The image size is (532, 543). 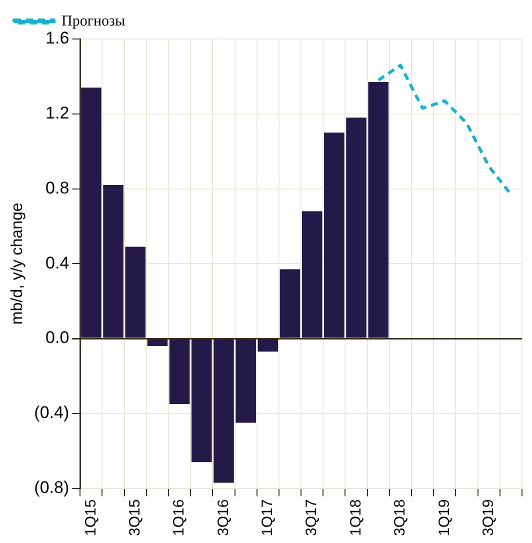 I want to click on y-tick-label: (0.4), so click(x=52, y=412).